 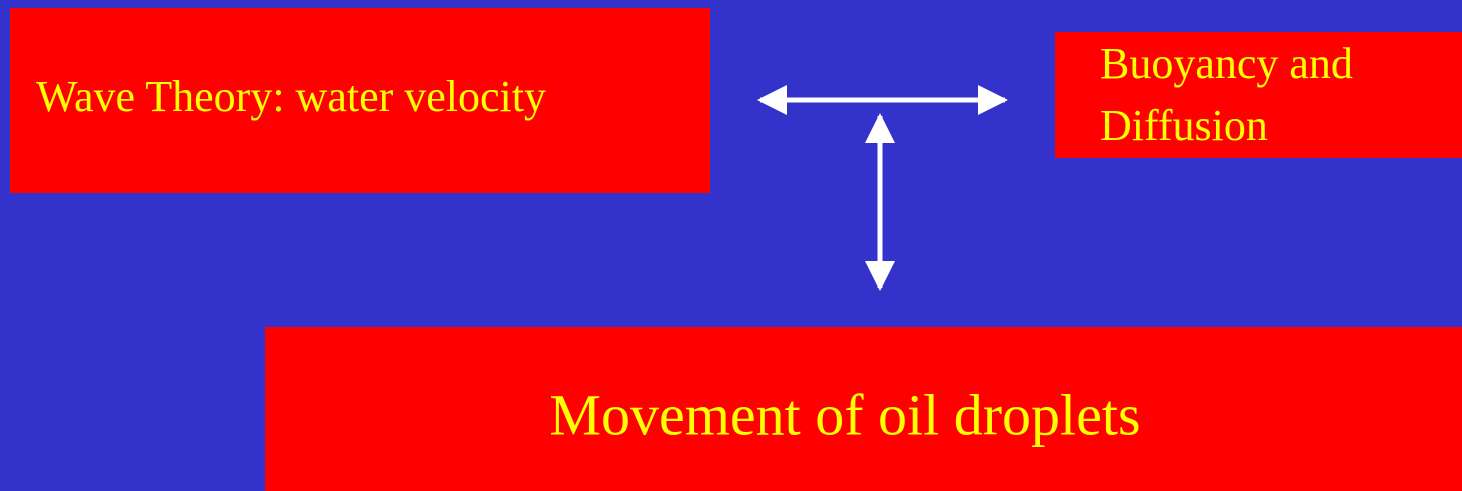 I want to click on node-box, so click(x=1258, y=95).